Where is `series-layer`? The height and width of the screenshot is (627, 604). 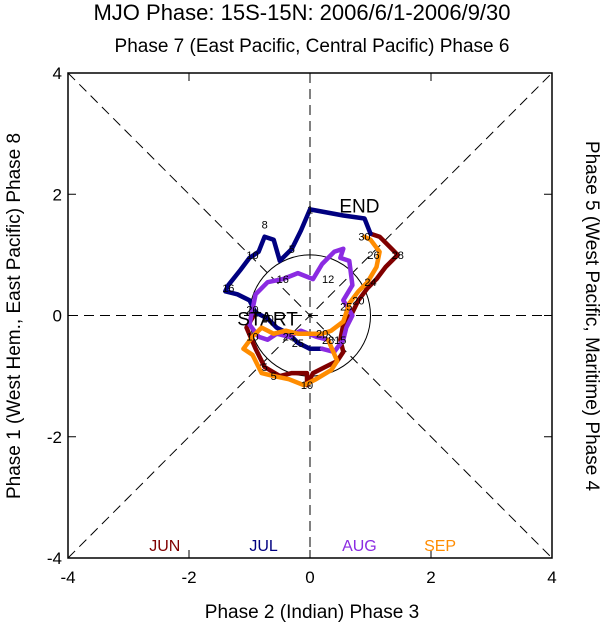 series-layer is located at coordinates (311, 297).